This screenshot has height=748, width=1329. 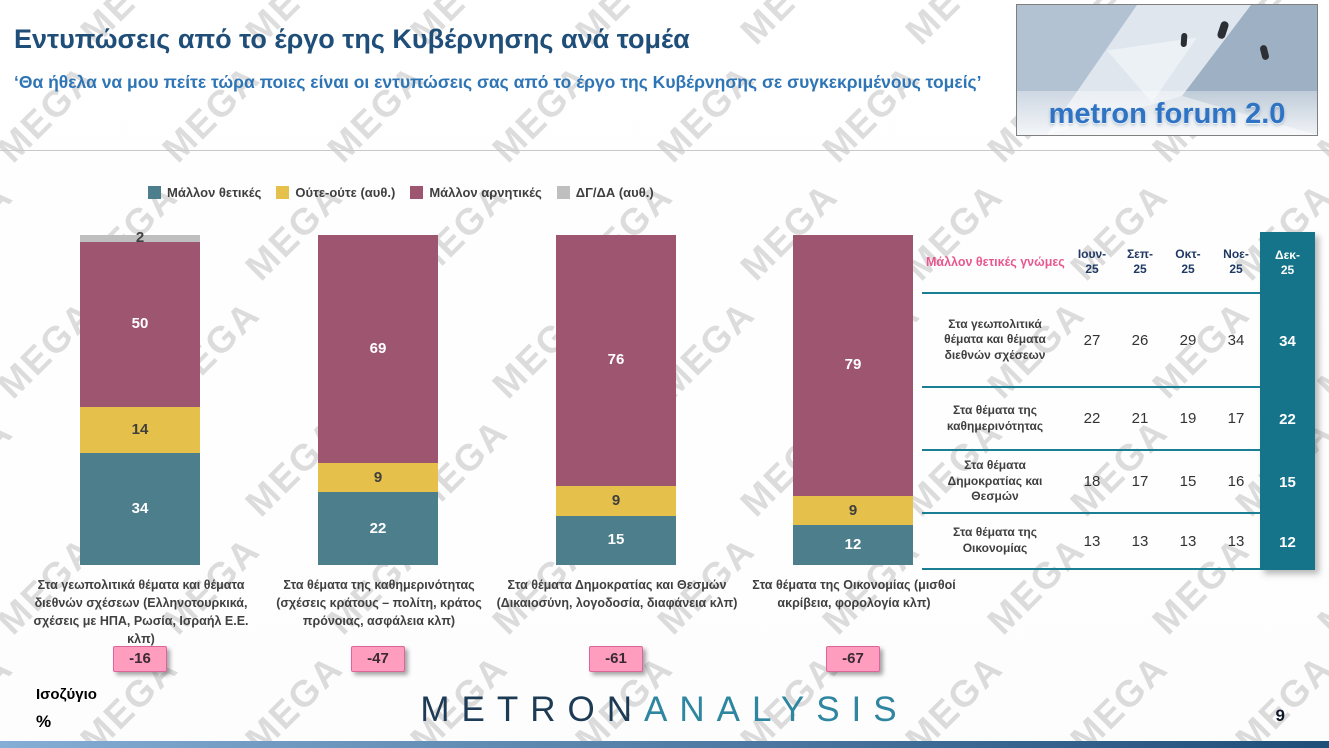 I want to click on bar-value: 69, so click(x=378, y=348).